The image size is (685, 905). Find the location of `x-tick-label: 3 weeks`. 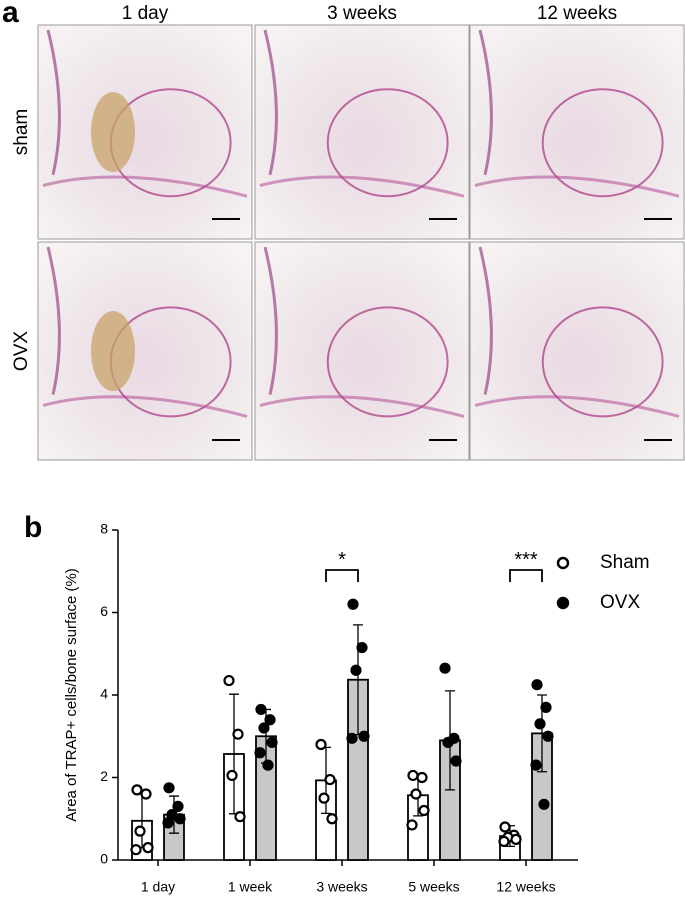

x-tick-label: 3 weeks is located at coordinates (341, 887).